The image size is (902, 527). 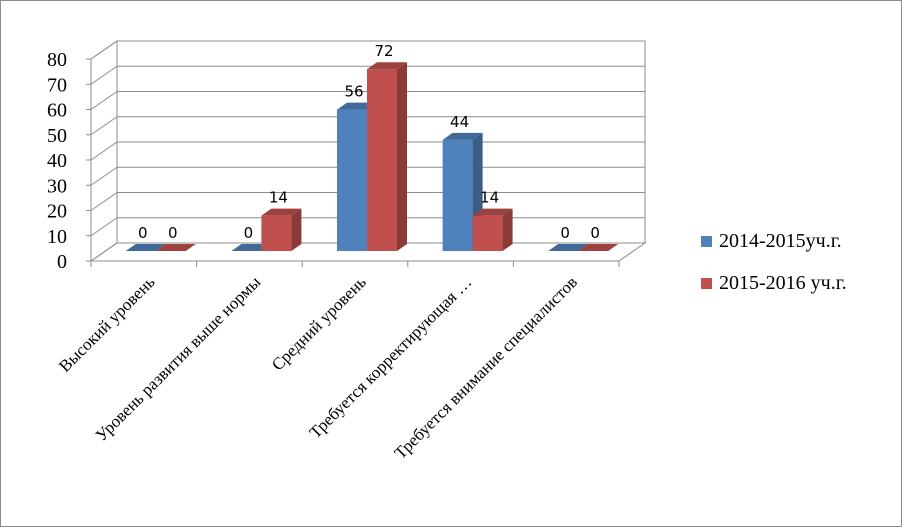 What do you see at coordinates (780, 241) in the screenshot?
I see `legend-label: 2014-2015уч.г.` at bounding box center [780, 241].